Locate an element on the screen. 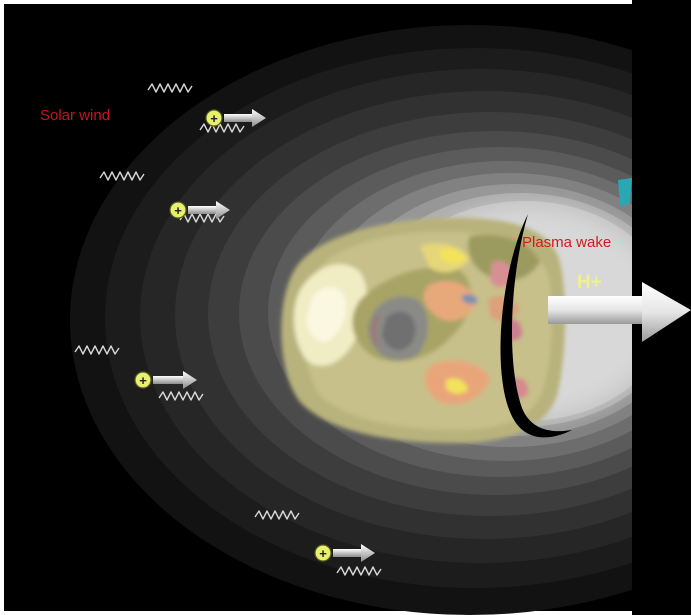 The width and height of the screenshot is (691, 615). plasma-wake-label: Plasma wake is located at coordinates (567, 242).